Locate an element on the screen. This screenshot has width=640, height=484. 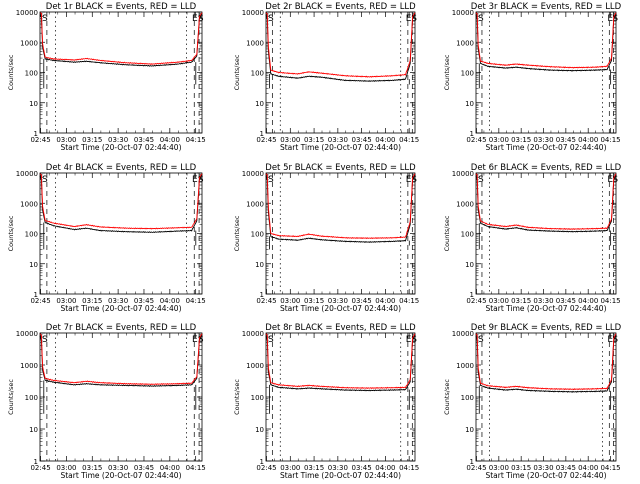
panel-title: Det 5r BLACK = Events, RED = LLD is located at coordinates (340, 168).